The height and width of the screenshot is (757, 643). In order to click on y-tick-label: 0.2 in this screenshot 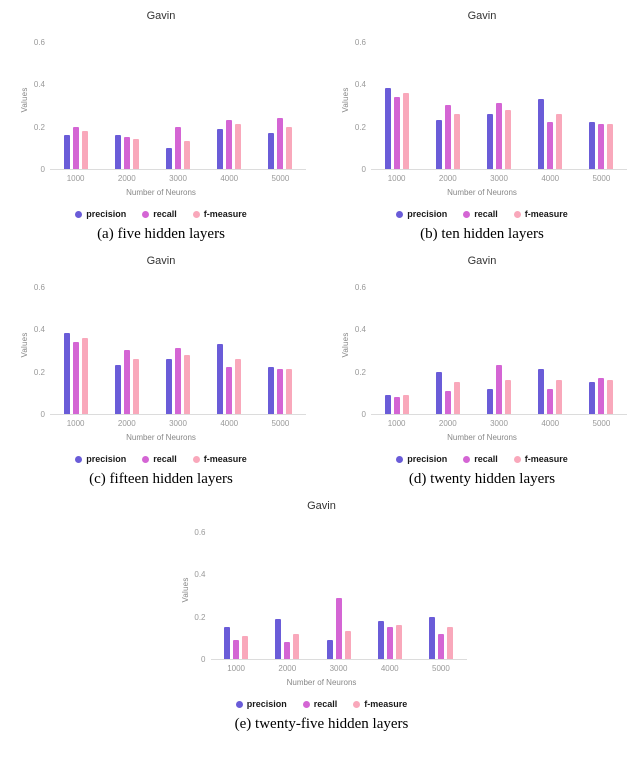, I will do `click(39, 372)`.